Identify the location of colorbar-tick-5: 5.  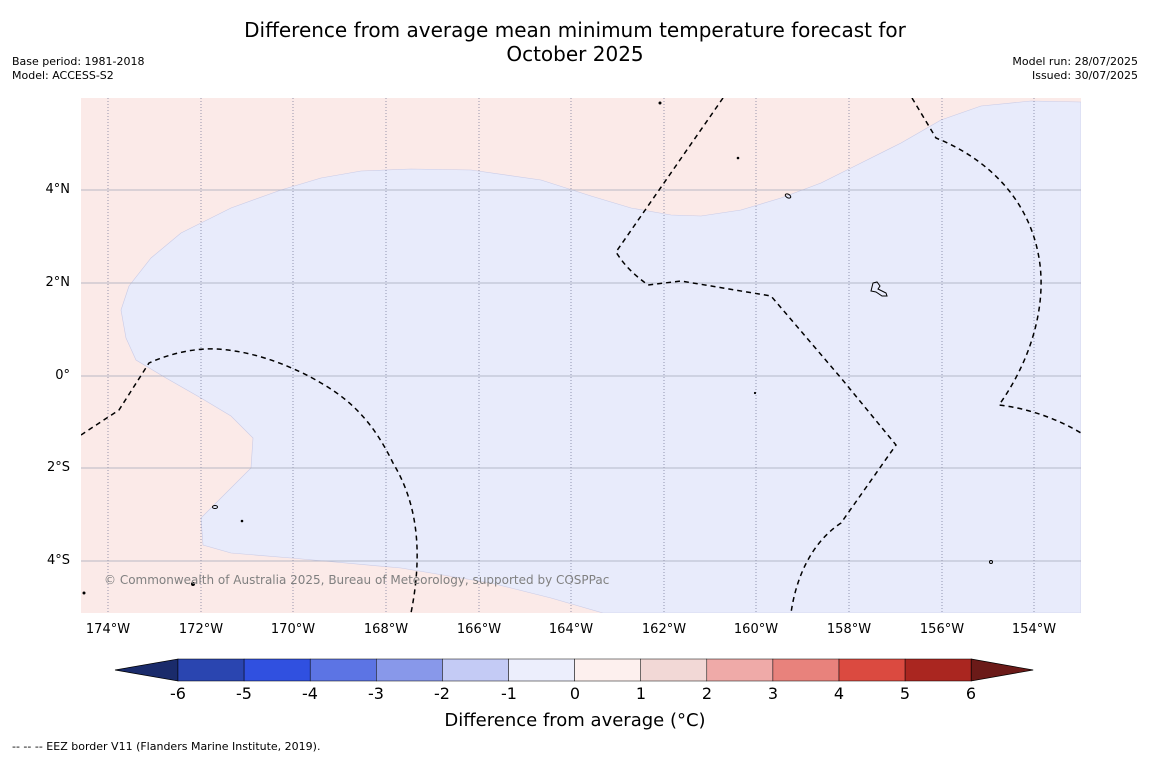
(905, 693).